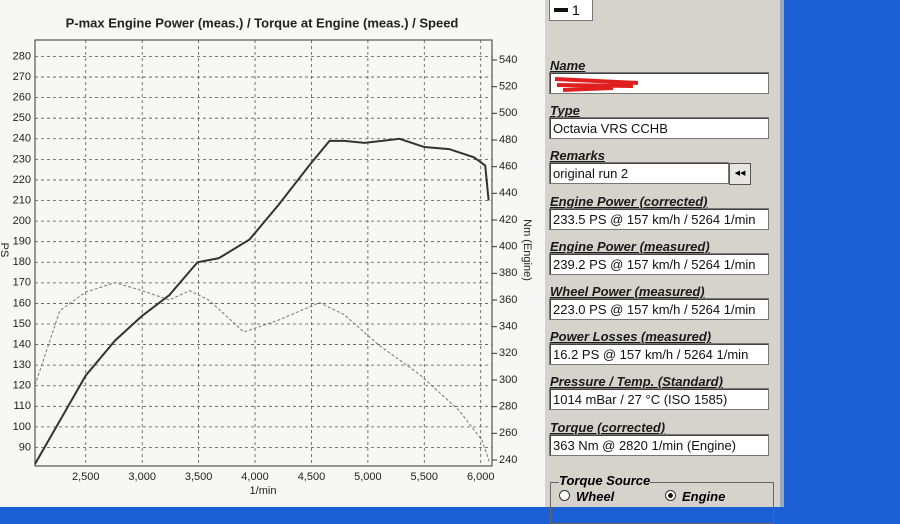 This screenshot has height=524, width=900. Describe the element at coordinates (22, 200) in the screenshot. I see `y-tick-label: 210` at that location.